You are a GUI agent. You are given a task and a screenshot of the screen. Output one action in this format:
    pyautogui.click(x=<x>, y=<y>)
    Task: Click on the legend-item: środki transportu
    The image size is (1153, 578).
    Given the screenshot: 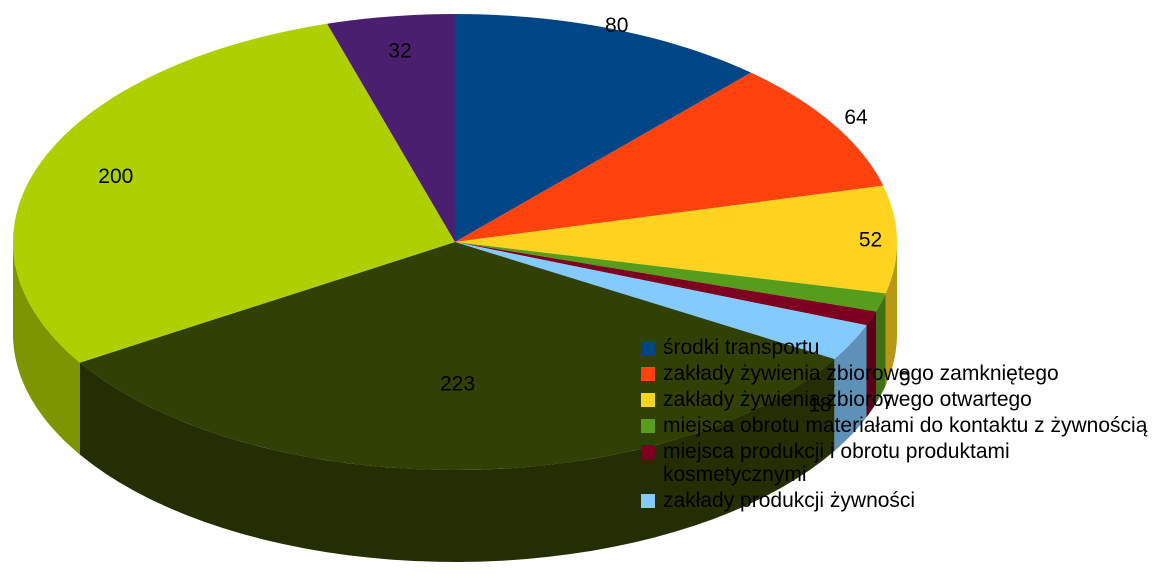 What is the action you would take?
    pyautogui.click(x=896, y=347)
    